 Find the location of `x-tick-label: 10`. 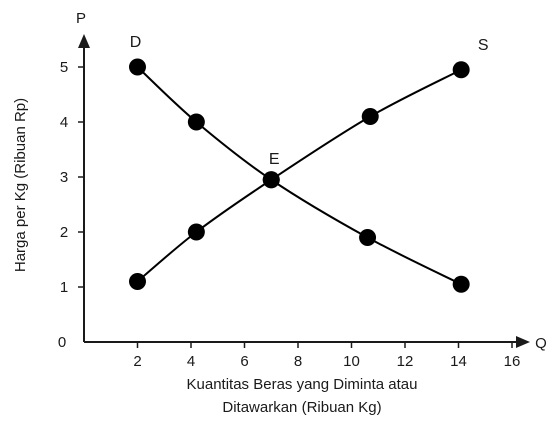

x-tick-label: 10 is located at coordinates (351, 361).